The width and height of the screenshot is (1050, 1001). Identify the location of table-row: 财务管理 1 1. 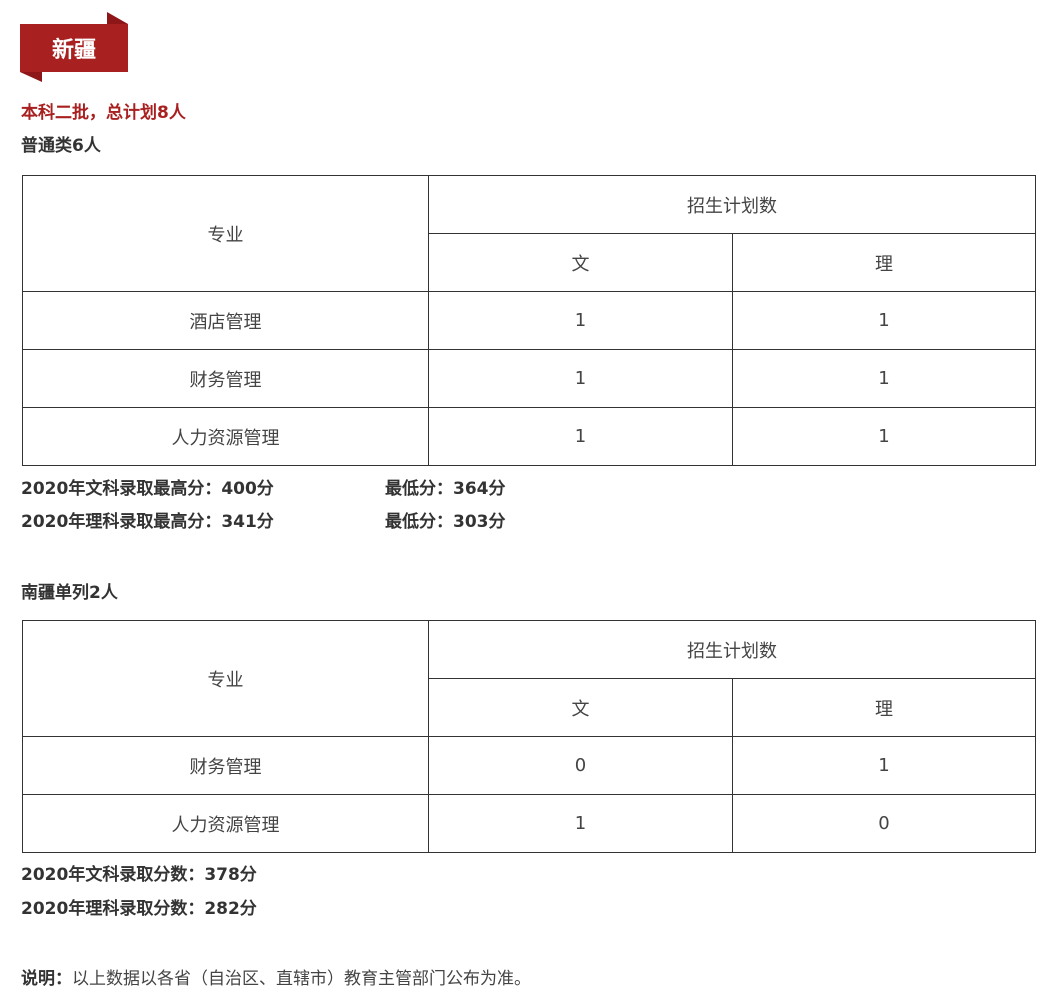
(529, 378).